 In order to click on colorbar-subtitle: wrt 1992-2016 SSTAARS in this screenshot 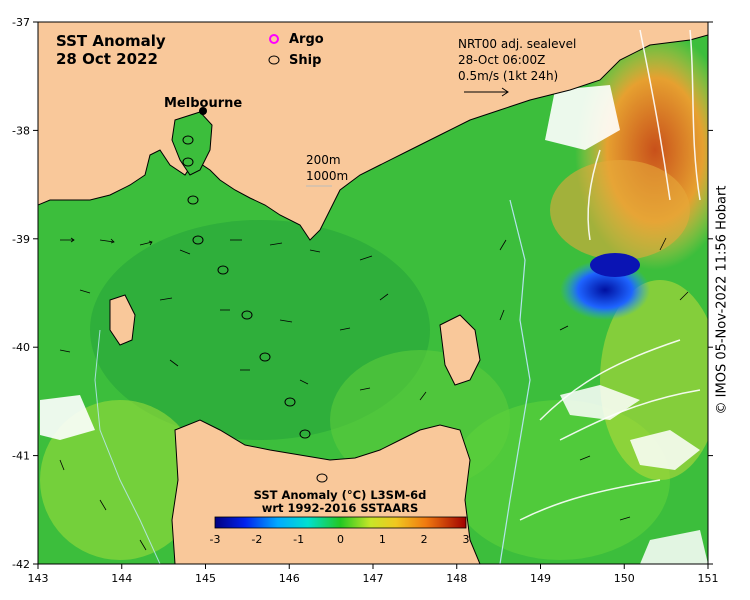, I will do `click(340, 508)`.